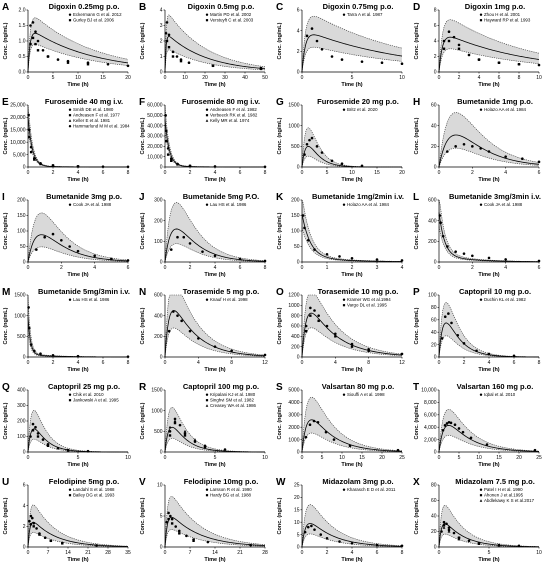 Image resolution: width=550 pixels, height=570 pixels. What do you see at coordinates (5, 102) in the screenshot?
I see `panel-label: E` at bounding box center [5, 102].